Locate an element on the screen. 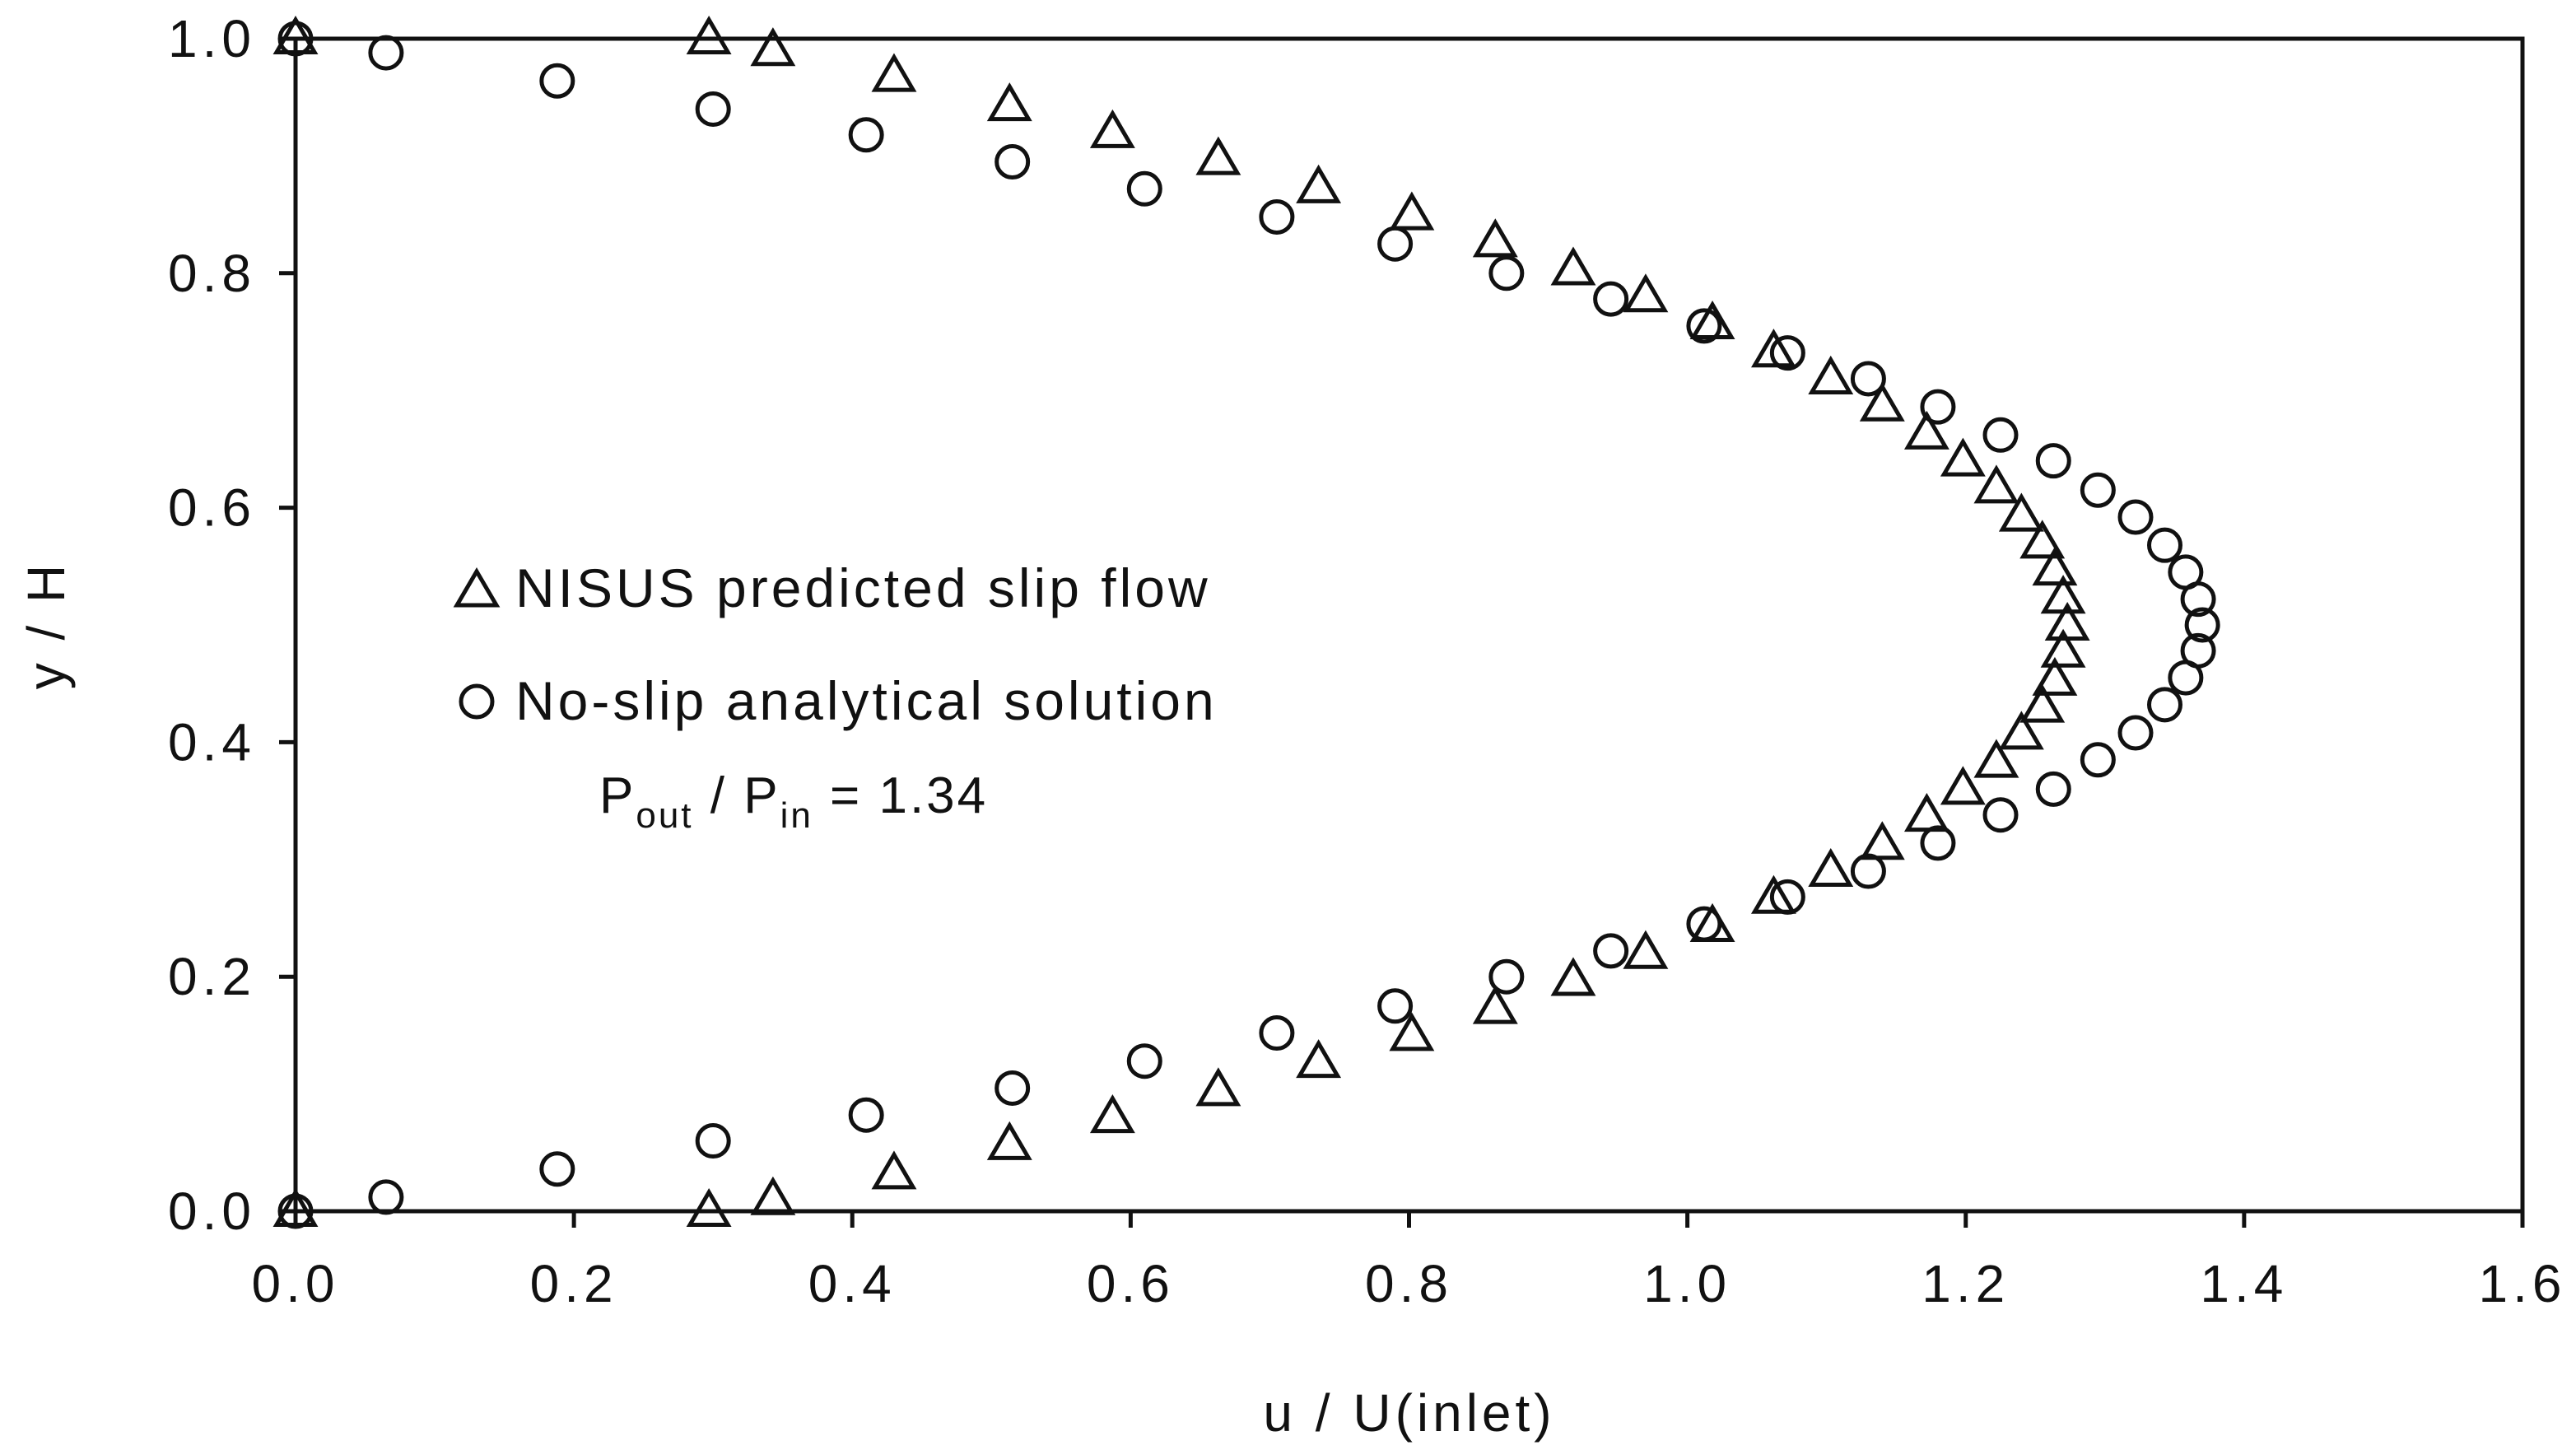 Image resolution: width=2576 pixels, height=1450 pixels. y-tick-label: 0.2 is located at coordinates (212, 976).